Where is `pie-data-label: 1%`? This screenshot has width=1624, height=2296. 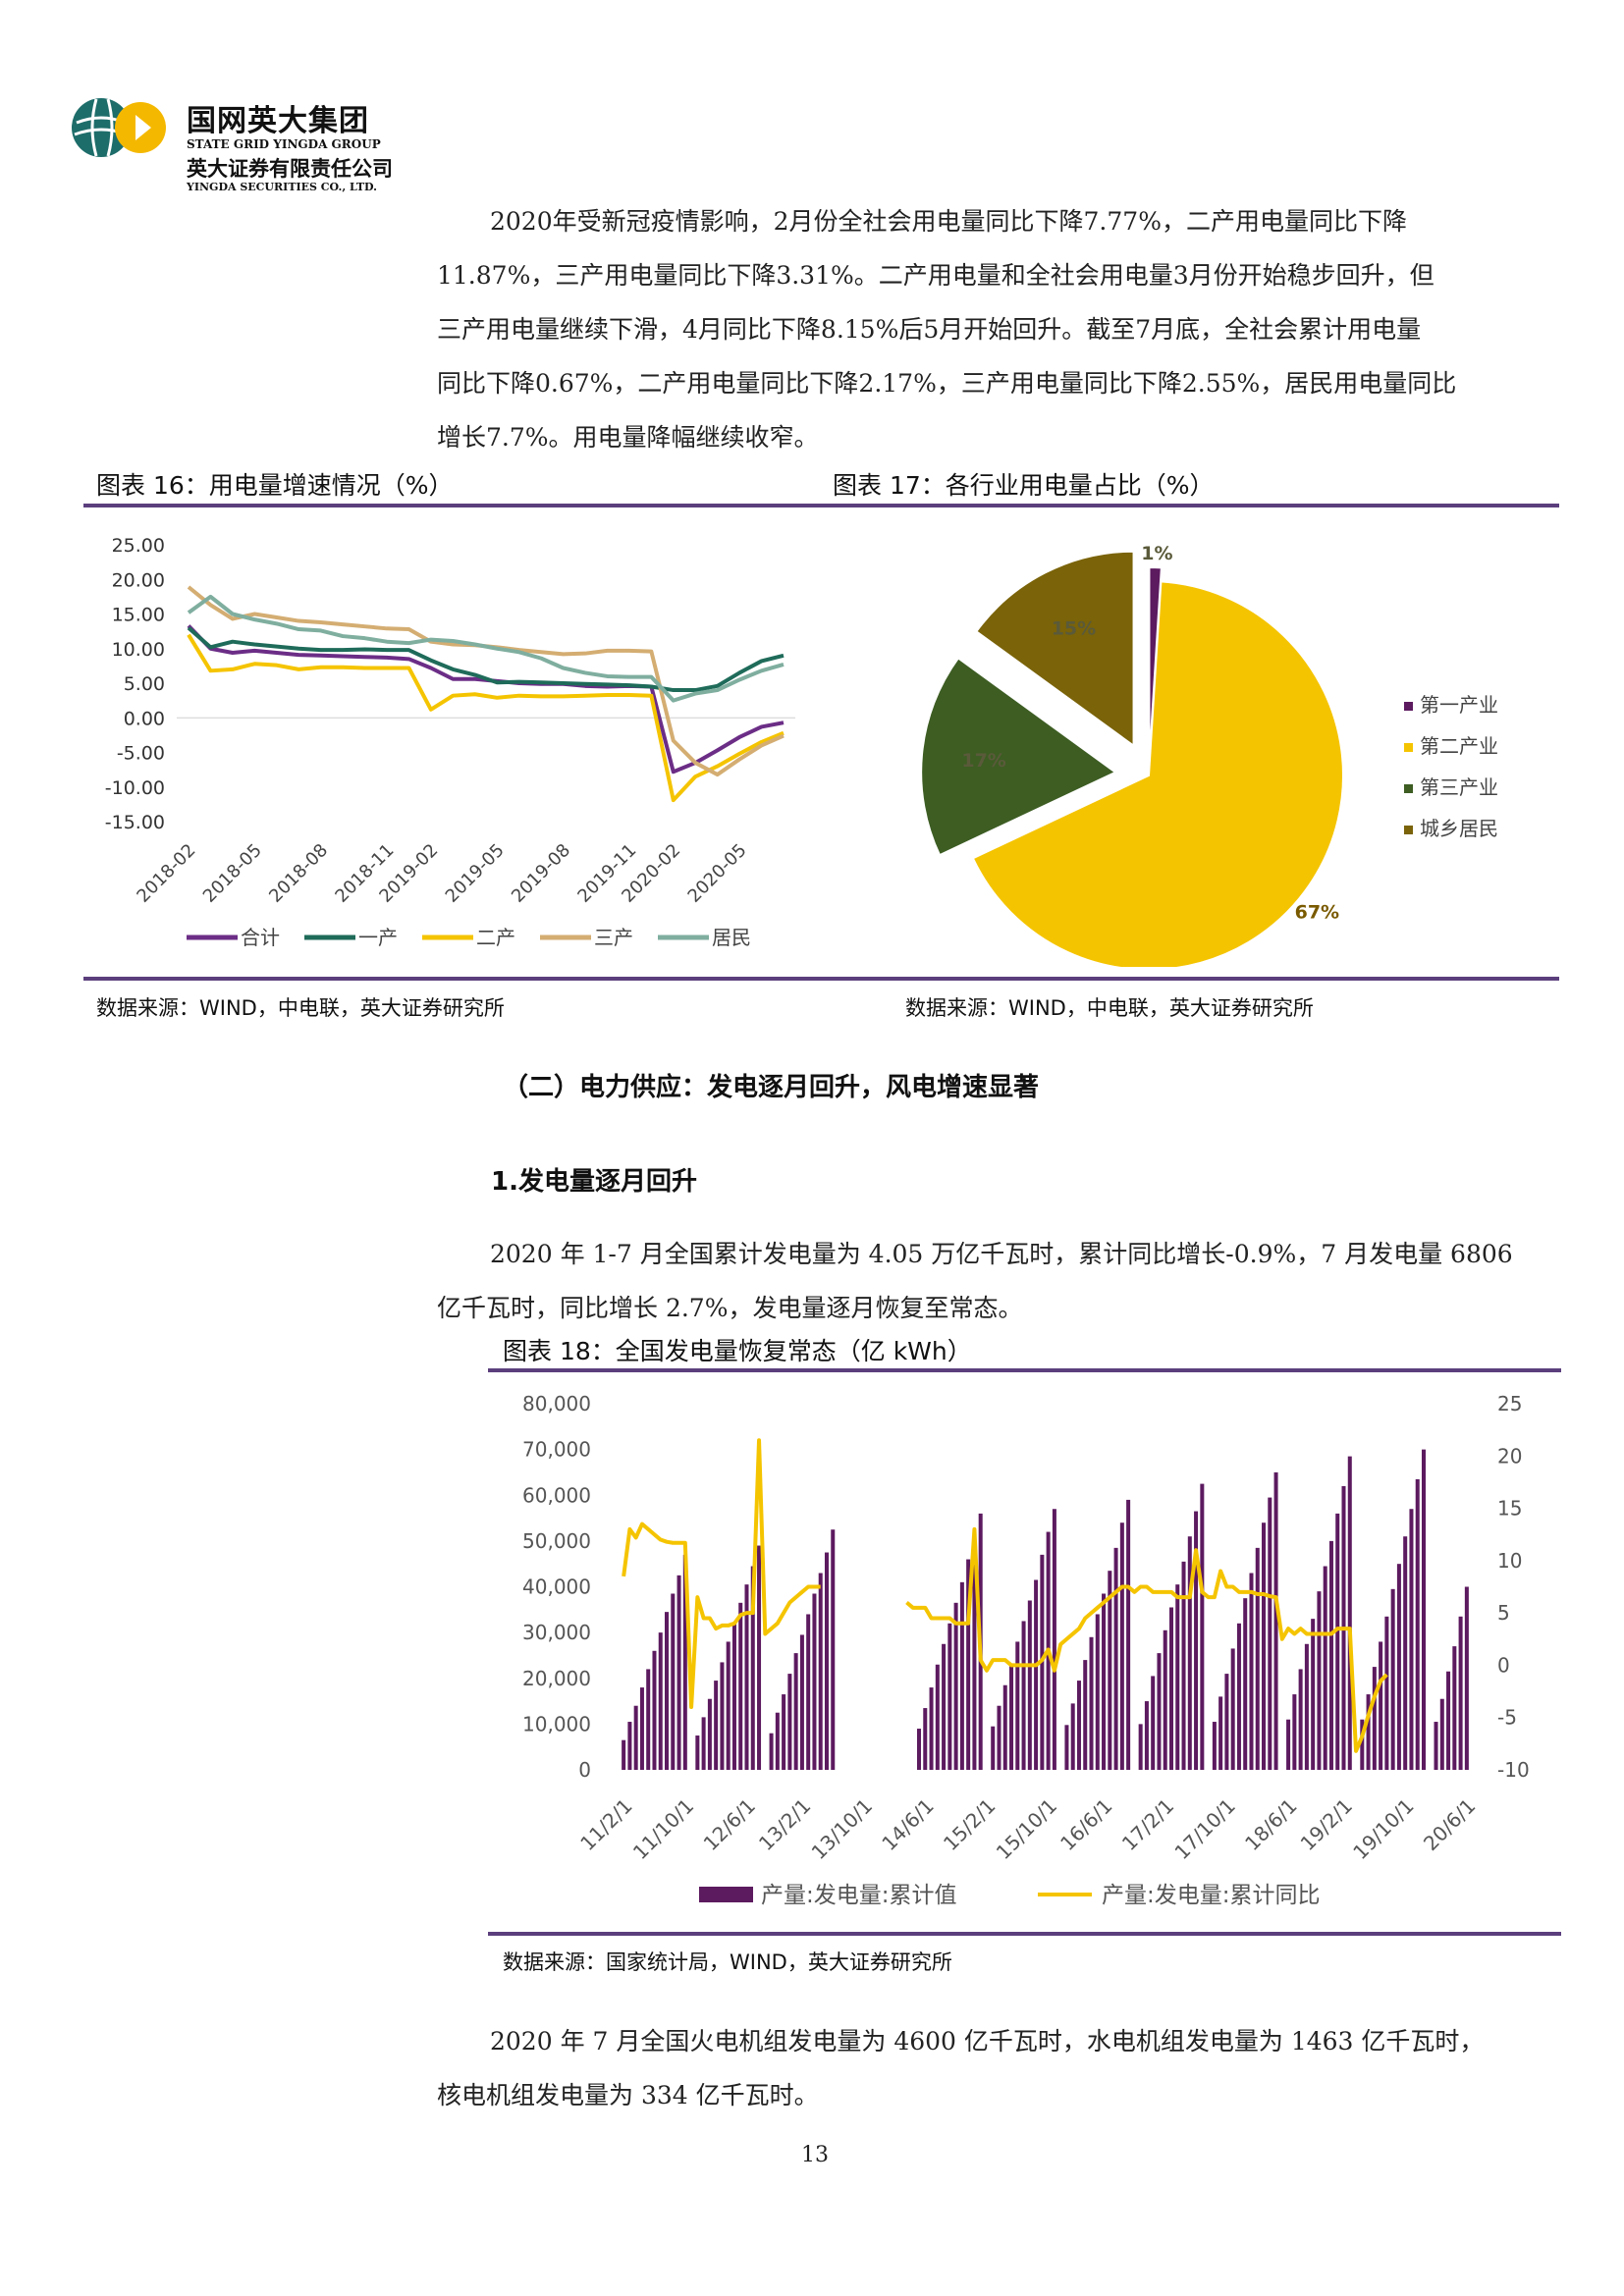 pie-data-label: 1% is located at coordinates (1156, 553).